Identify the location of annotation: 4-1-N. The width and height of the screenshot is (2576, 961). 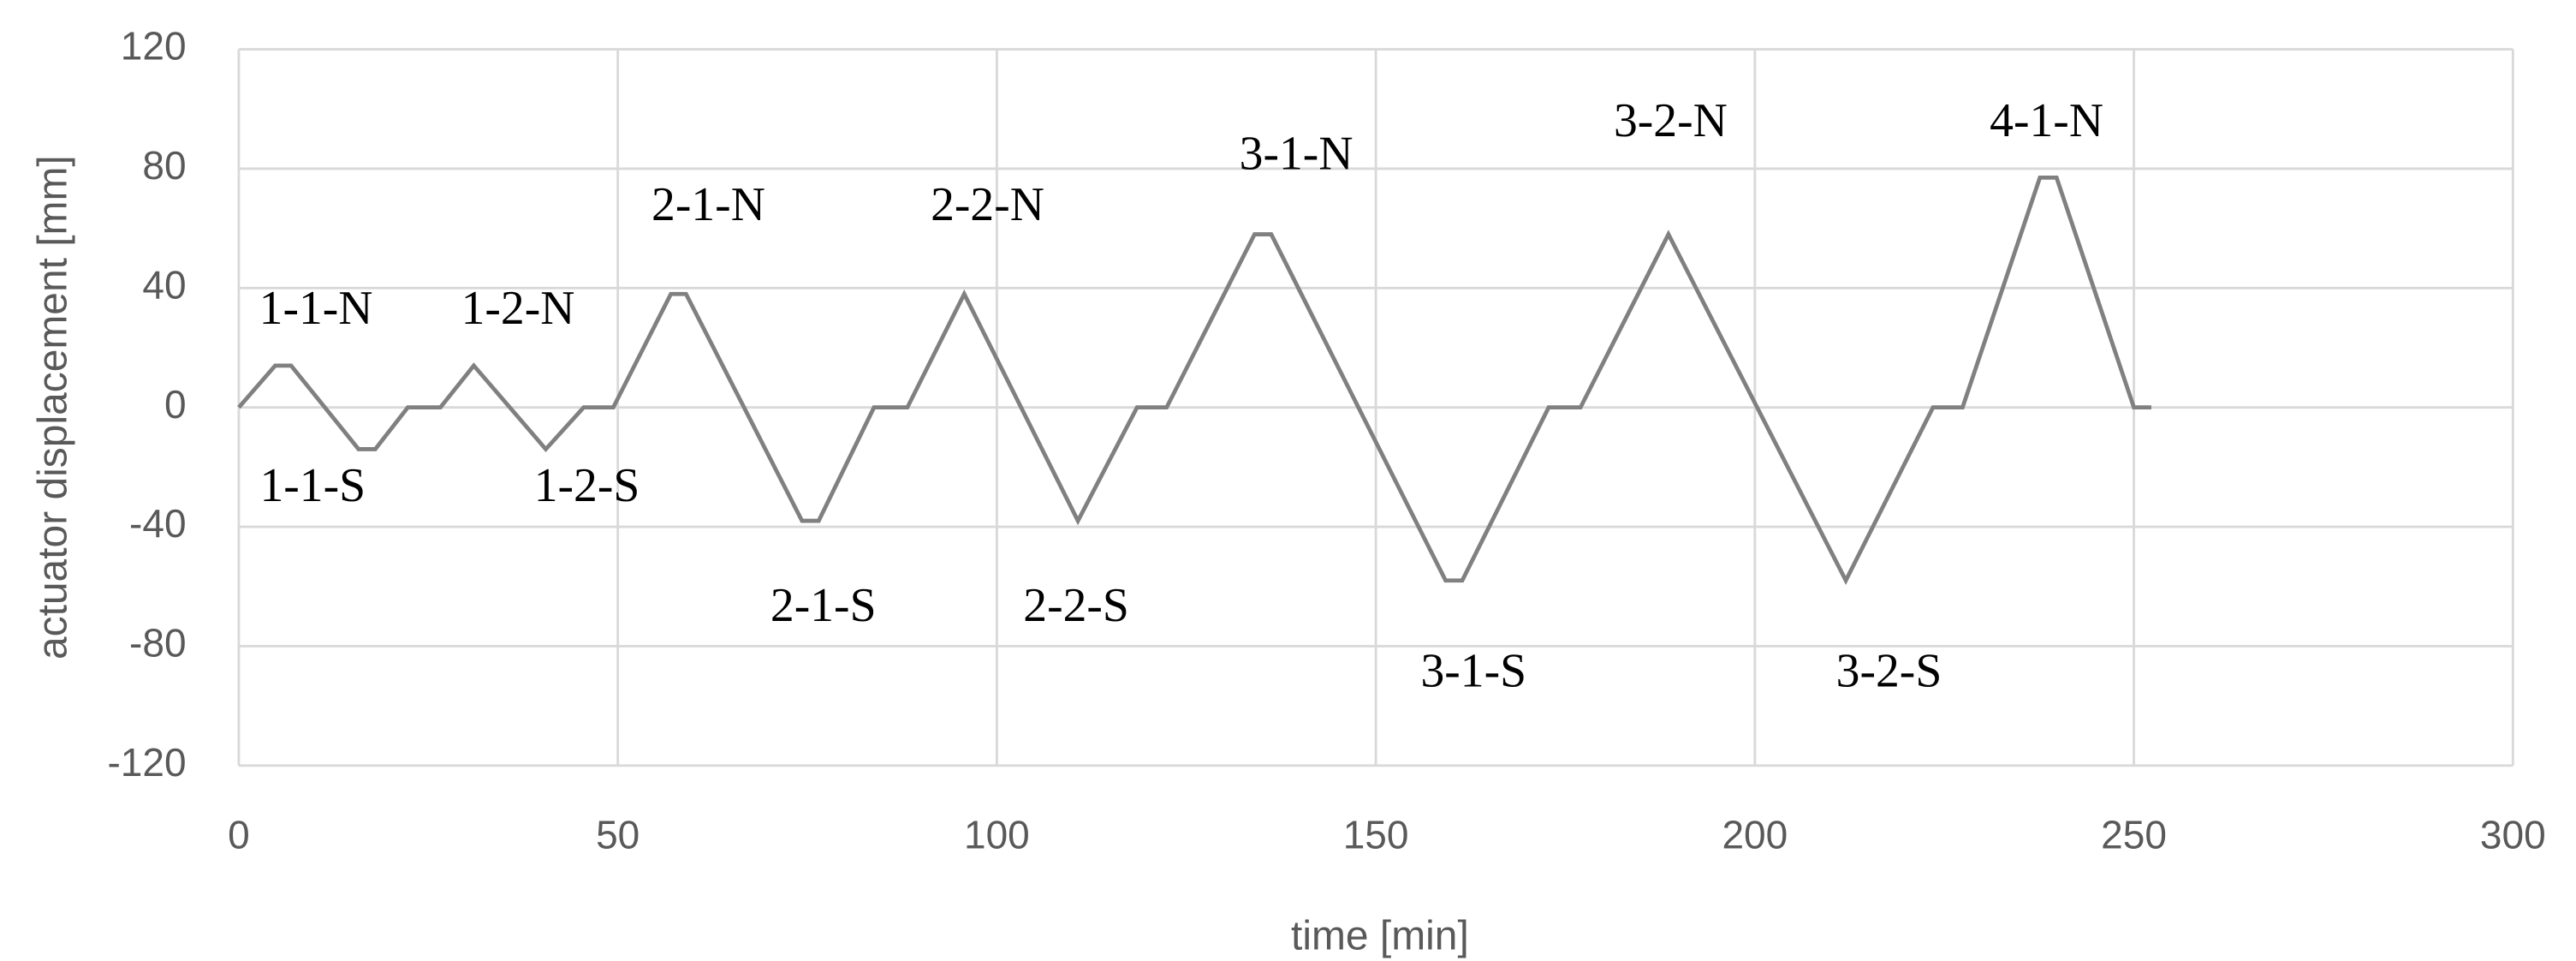
(2046, 120).